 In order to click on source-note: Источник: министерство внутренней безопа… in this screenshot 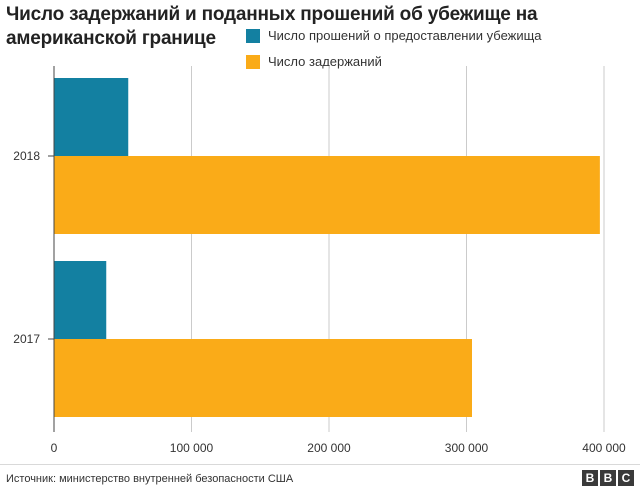, I will do `click(150, 479)`.